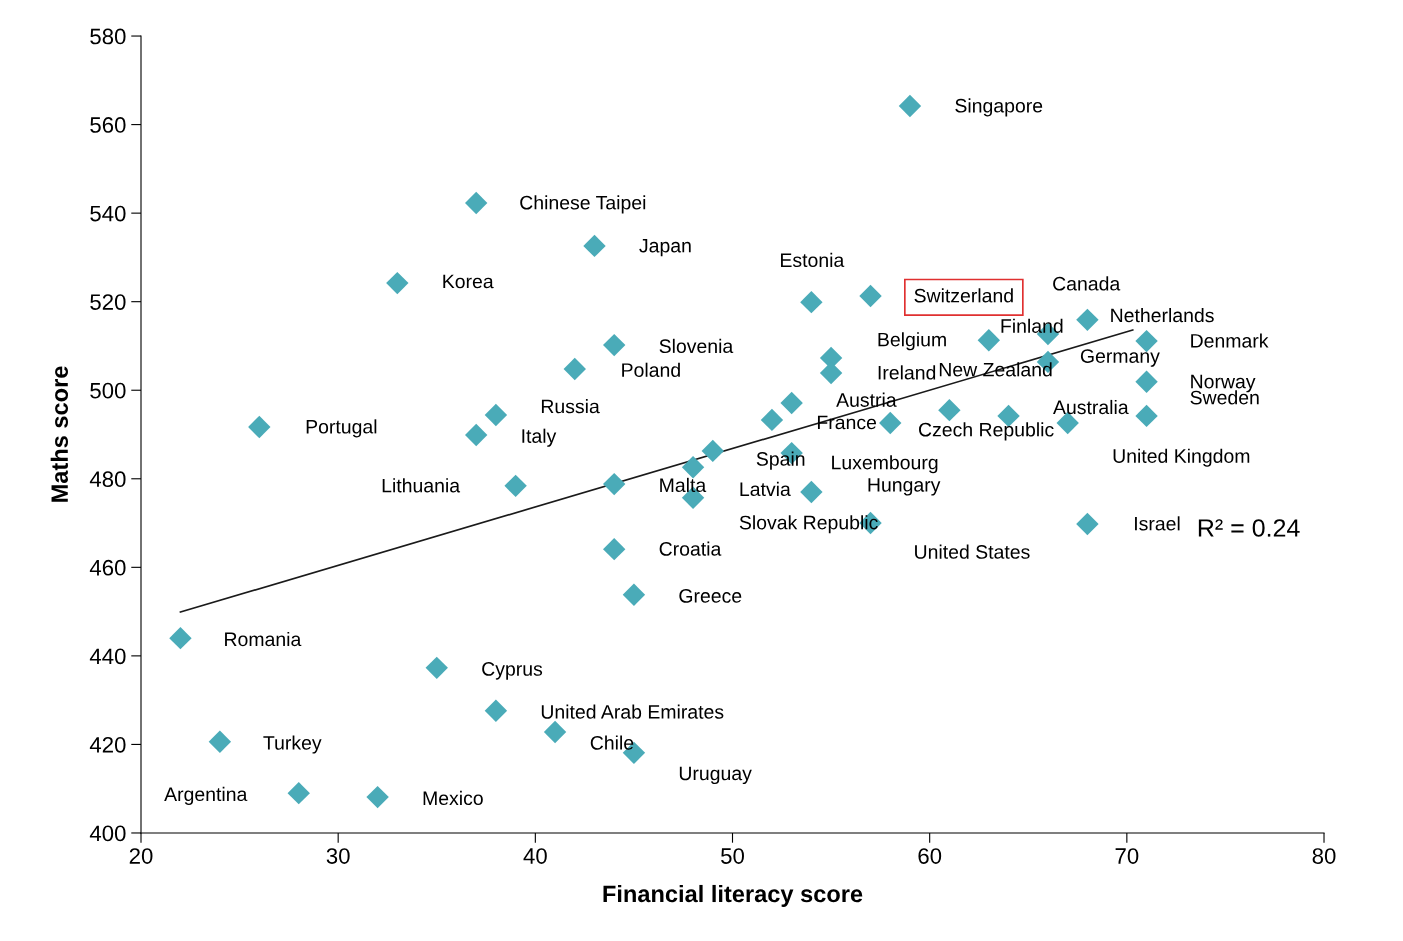 The height and width of the screenshot is (941, 1403). What do you see at coordinates (612, 742) in the screenshot?
I see `annotation: Chile` at bounding box center [612, 742].